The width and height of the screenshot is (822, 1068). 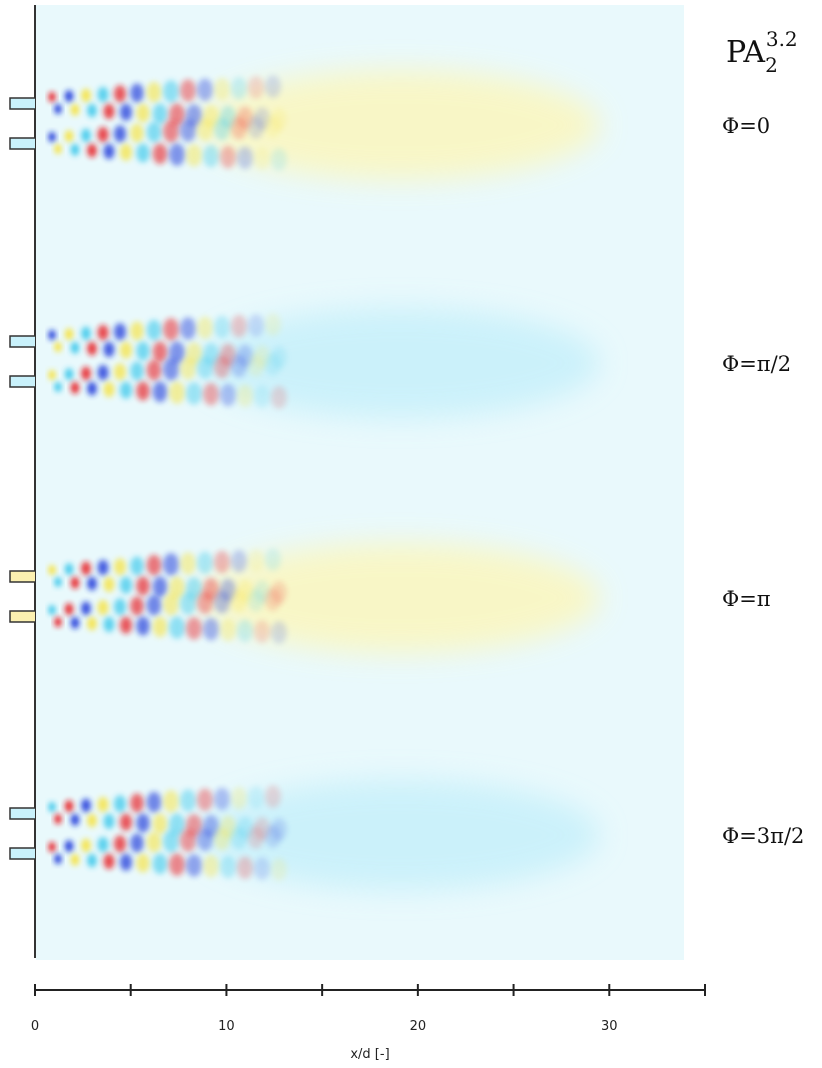 I want to click on x-tick-label: 30, so click(x=609, y=1026).